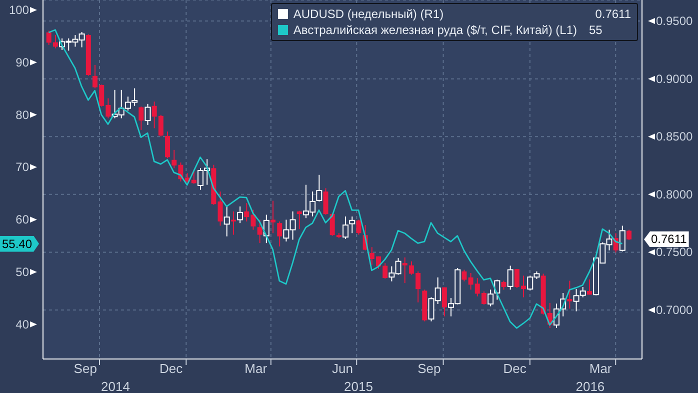 The height and width of the screenshot is (393, 698). I want to click on annotation: 55, so click(596, 30).